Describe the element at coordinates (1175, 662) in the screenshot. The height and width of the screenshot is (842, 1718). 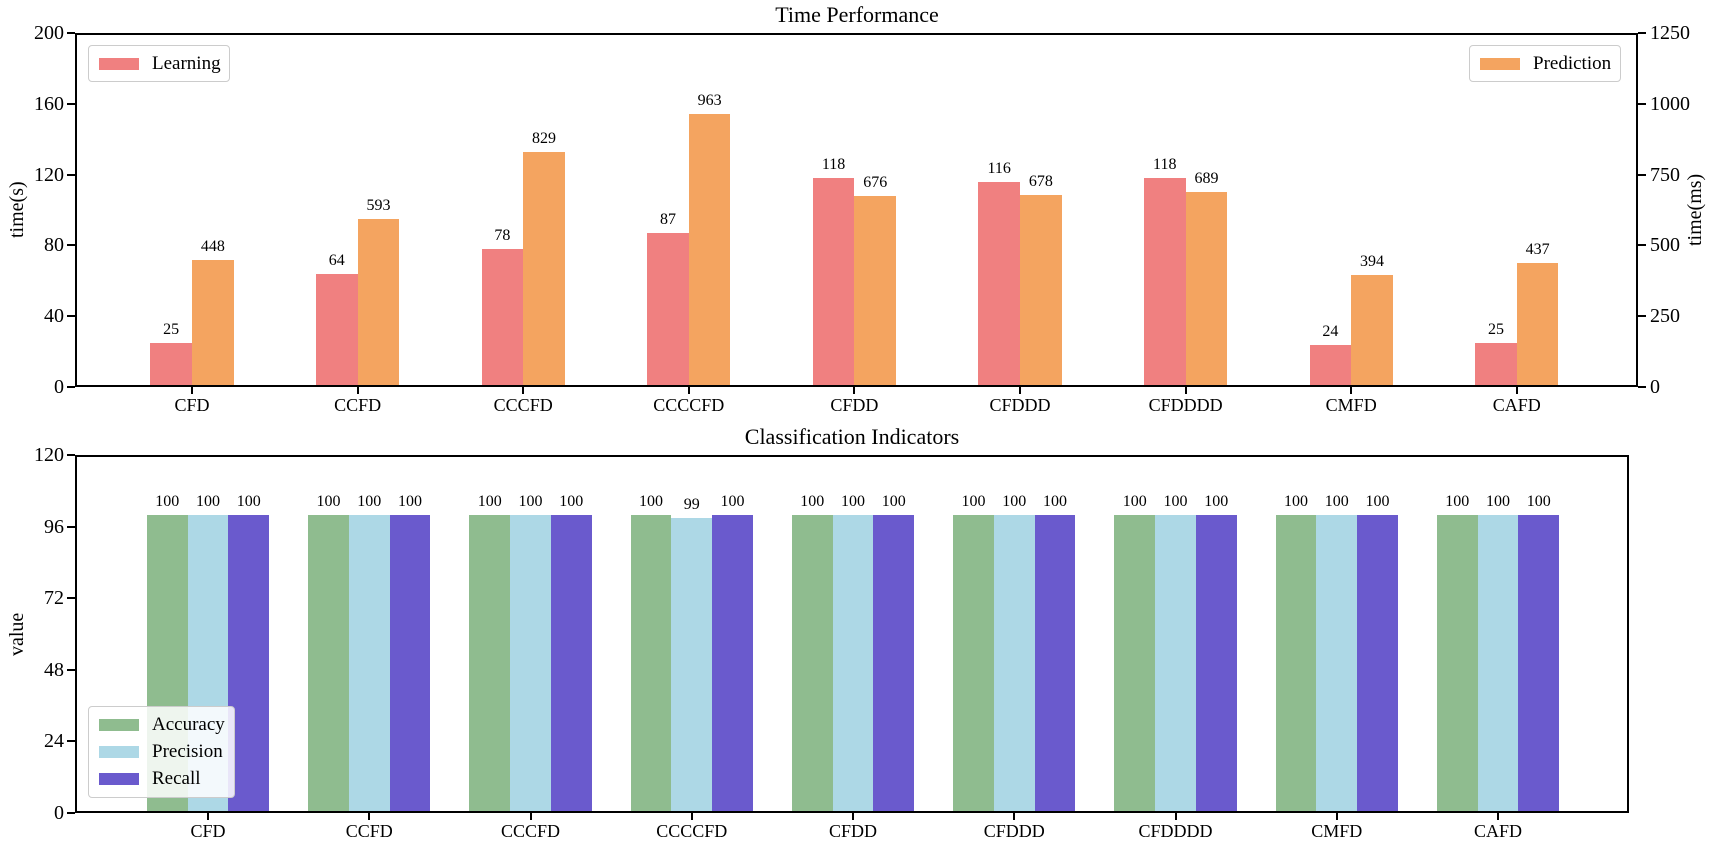
I see `bar-precision-CFDDDD` at that location.